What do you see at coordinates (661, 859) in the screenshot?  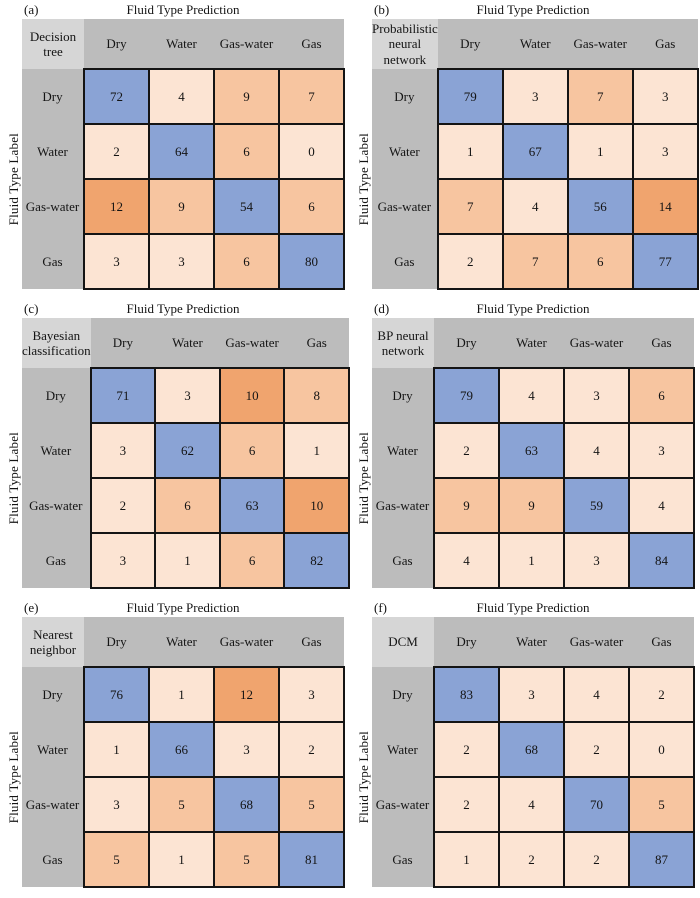 I see `matrix-cell: 87` at bounding box center [661, 859].